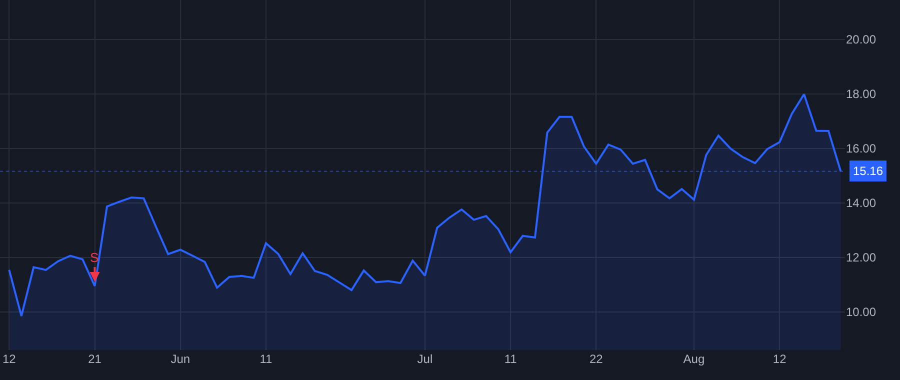  Describe the element at coordinates (868, 171) in the screenshot. I see `ref-line-label: 15.16` at that location.